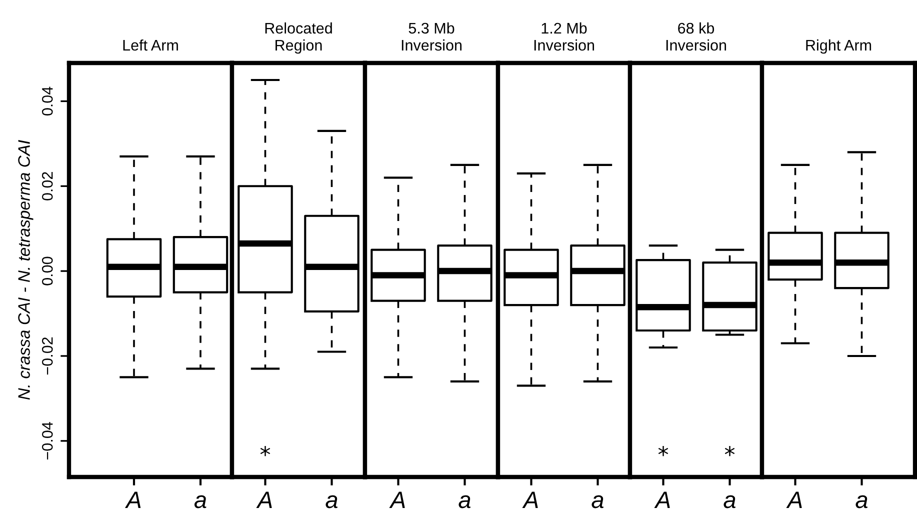  I want to click on chart-title: 1.2 Mb Inversion, so click(564, 36).